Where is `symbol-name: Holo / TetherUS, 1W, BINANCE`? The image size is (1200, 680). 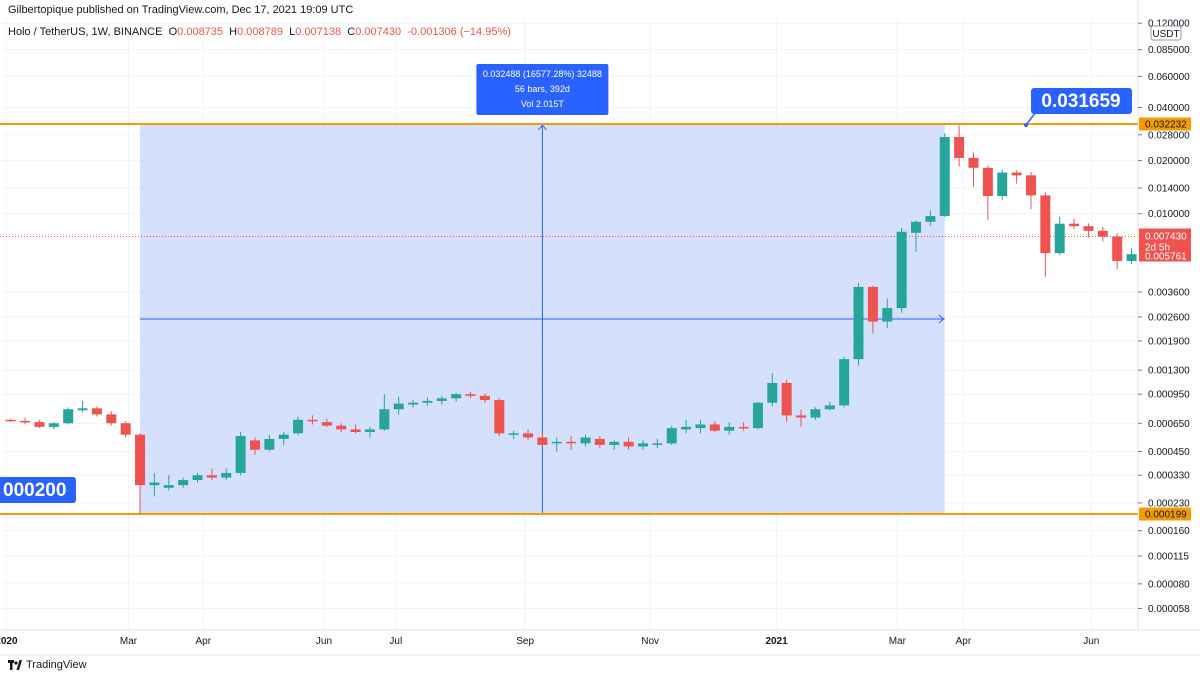
symbol-name: Holo / TetherUS, 1W, BINANCE is located at coordinates (85, 32).